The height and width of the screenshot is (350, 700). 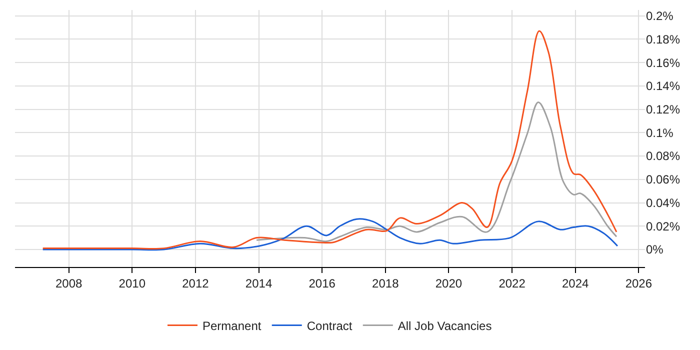 I want to click on x-tick-label: 2018, so click(x=386, y=283).